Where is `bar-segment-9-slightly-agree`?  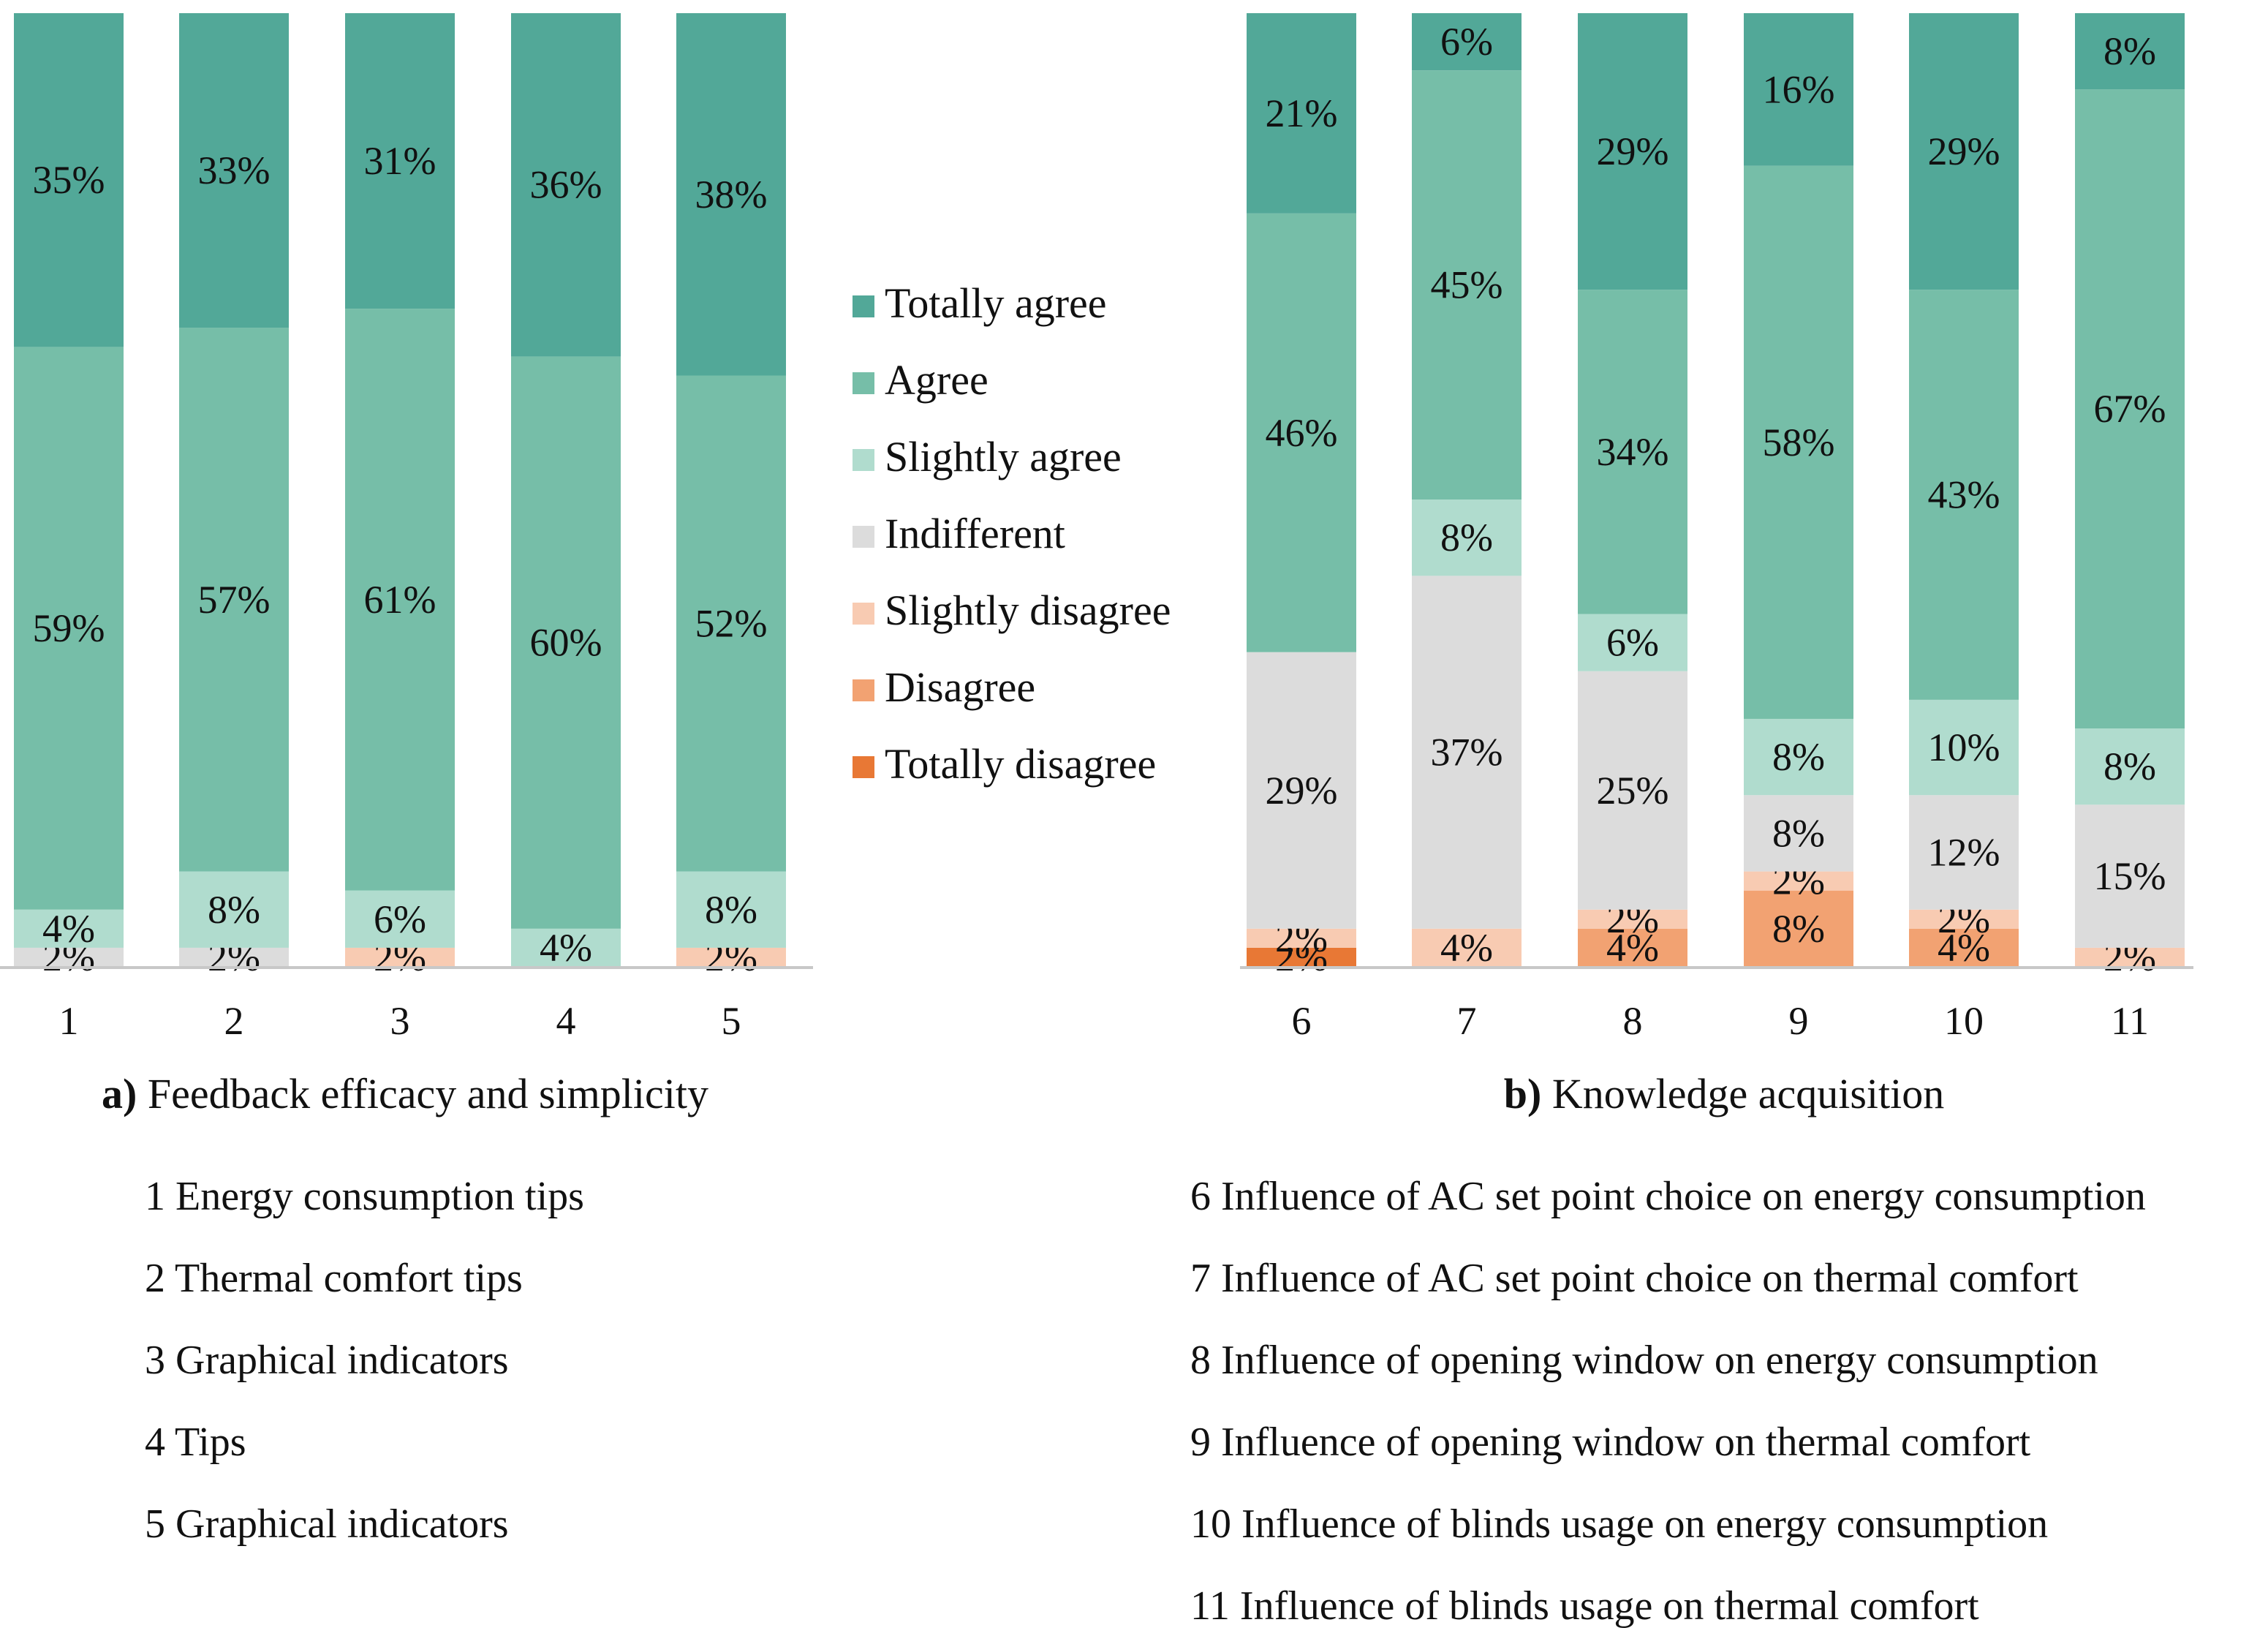 bar-segment-9-slightly-agree is located at coordinates (1798, 757).